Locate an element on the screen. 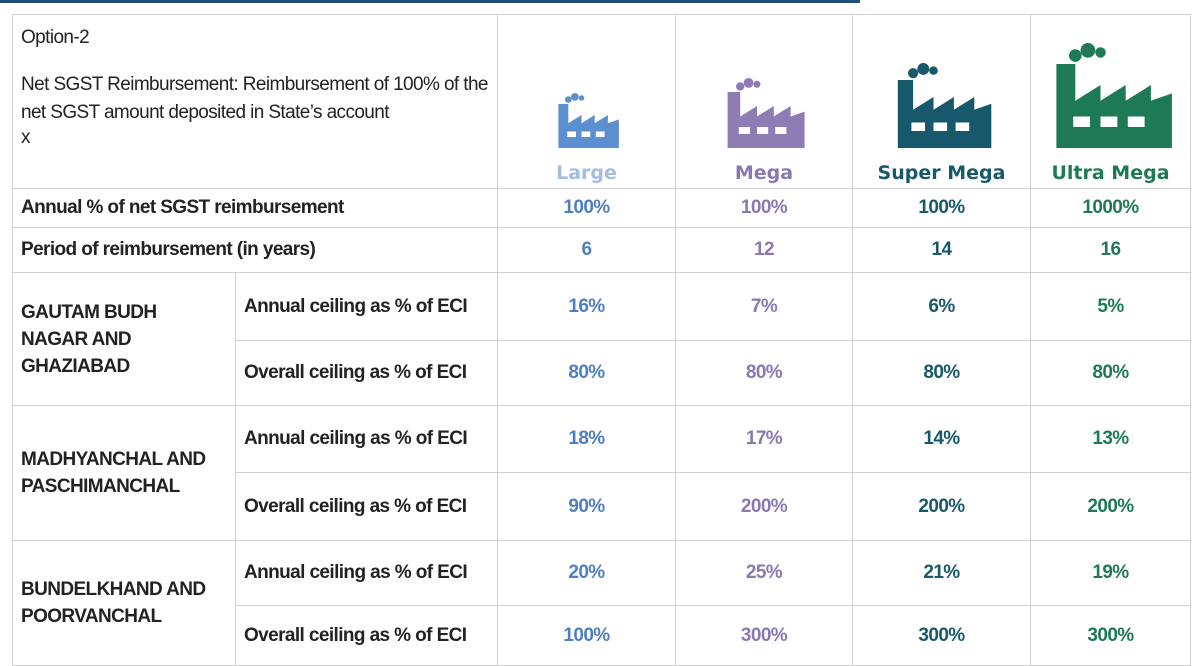 The height and width of the screenshot is (666, 1194). region-name: GAUTAM BUDH NAGAR AND GHAZIABAD is located at coordinates (124, 339).